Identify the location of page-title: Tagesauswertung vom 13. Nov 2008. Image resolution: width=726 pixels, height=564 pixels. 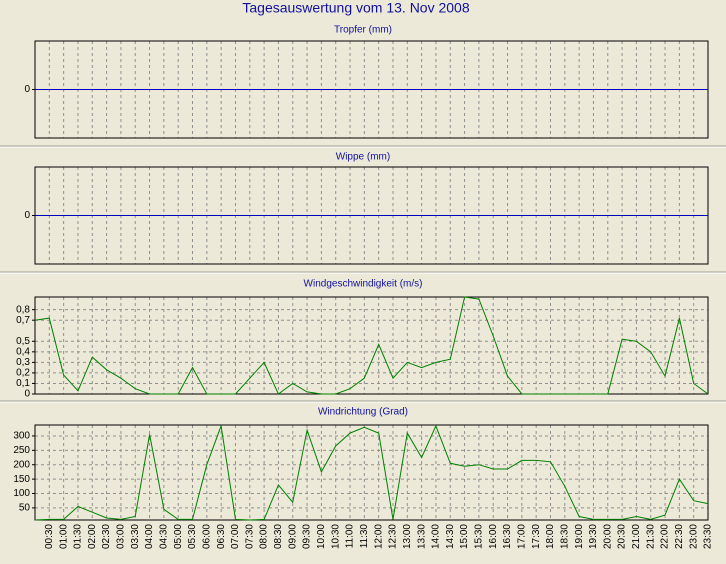
(355, 8).